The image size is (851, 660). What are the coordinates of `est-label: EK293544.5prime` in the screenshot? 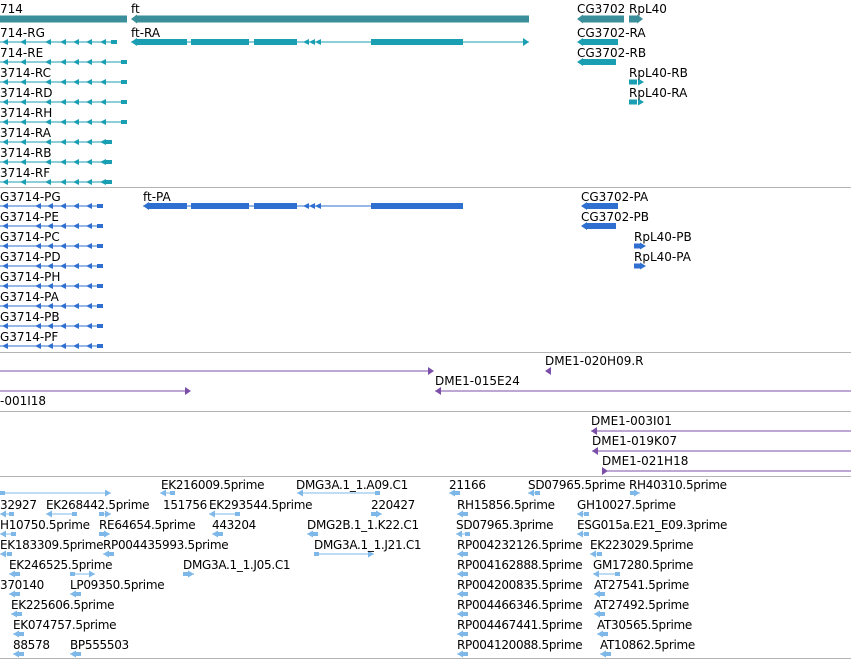 It's located at (261, 505).